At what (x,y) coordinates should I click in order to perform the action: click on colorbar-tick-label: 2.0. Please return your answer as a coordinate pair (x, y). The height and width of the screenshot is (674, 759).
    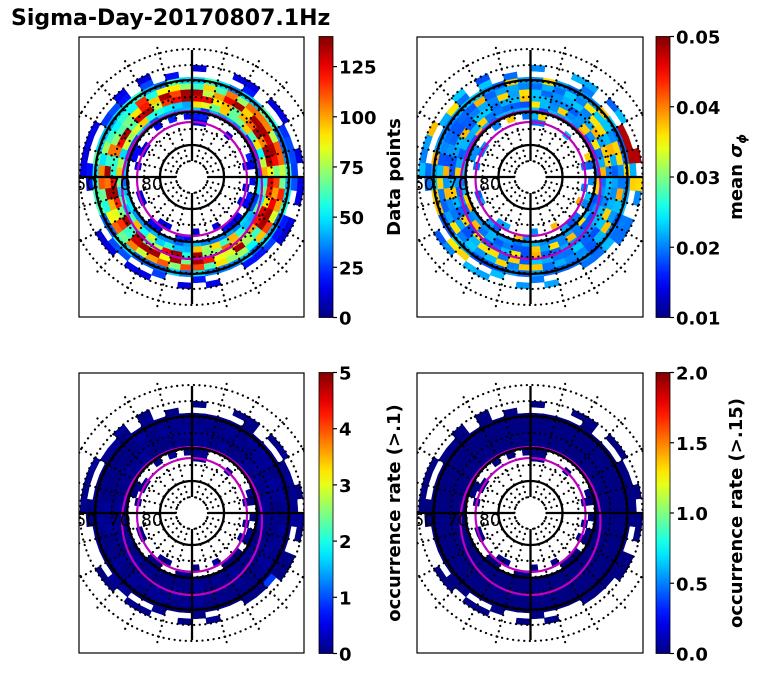
    Looking at the image, I should click on (692, 374).